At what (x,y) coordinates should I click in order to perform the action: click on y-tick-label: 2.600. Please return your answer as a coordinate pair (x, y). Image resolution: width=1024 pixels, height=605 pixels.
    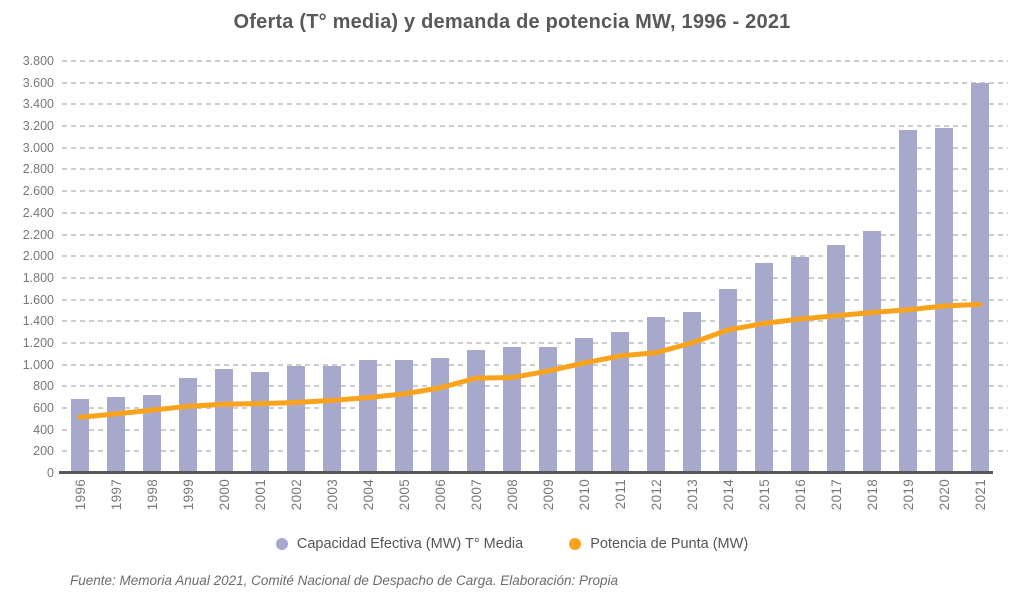
    Looking at the image, I should click on (38, 191).